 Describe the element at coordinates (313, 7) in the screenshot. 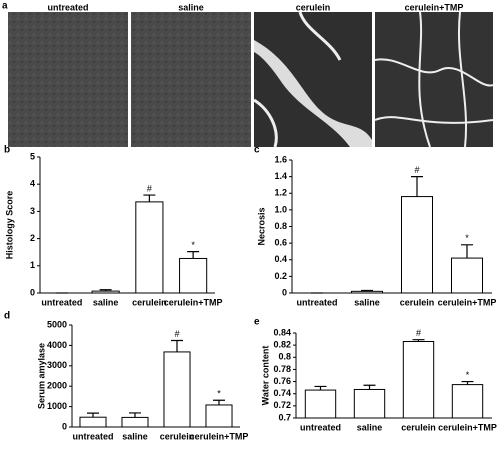

I see `image-caption: cerulein` at that location.